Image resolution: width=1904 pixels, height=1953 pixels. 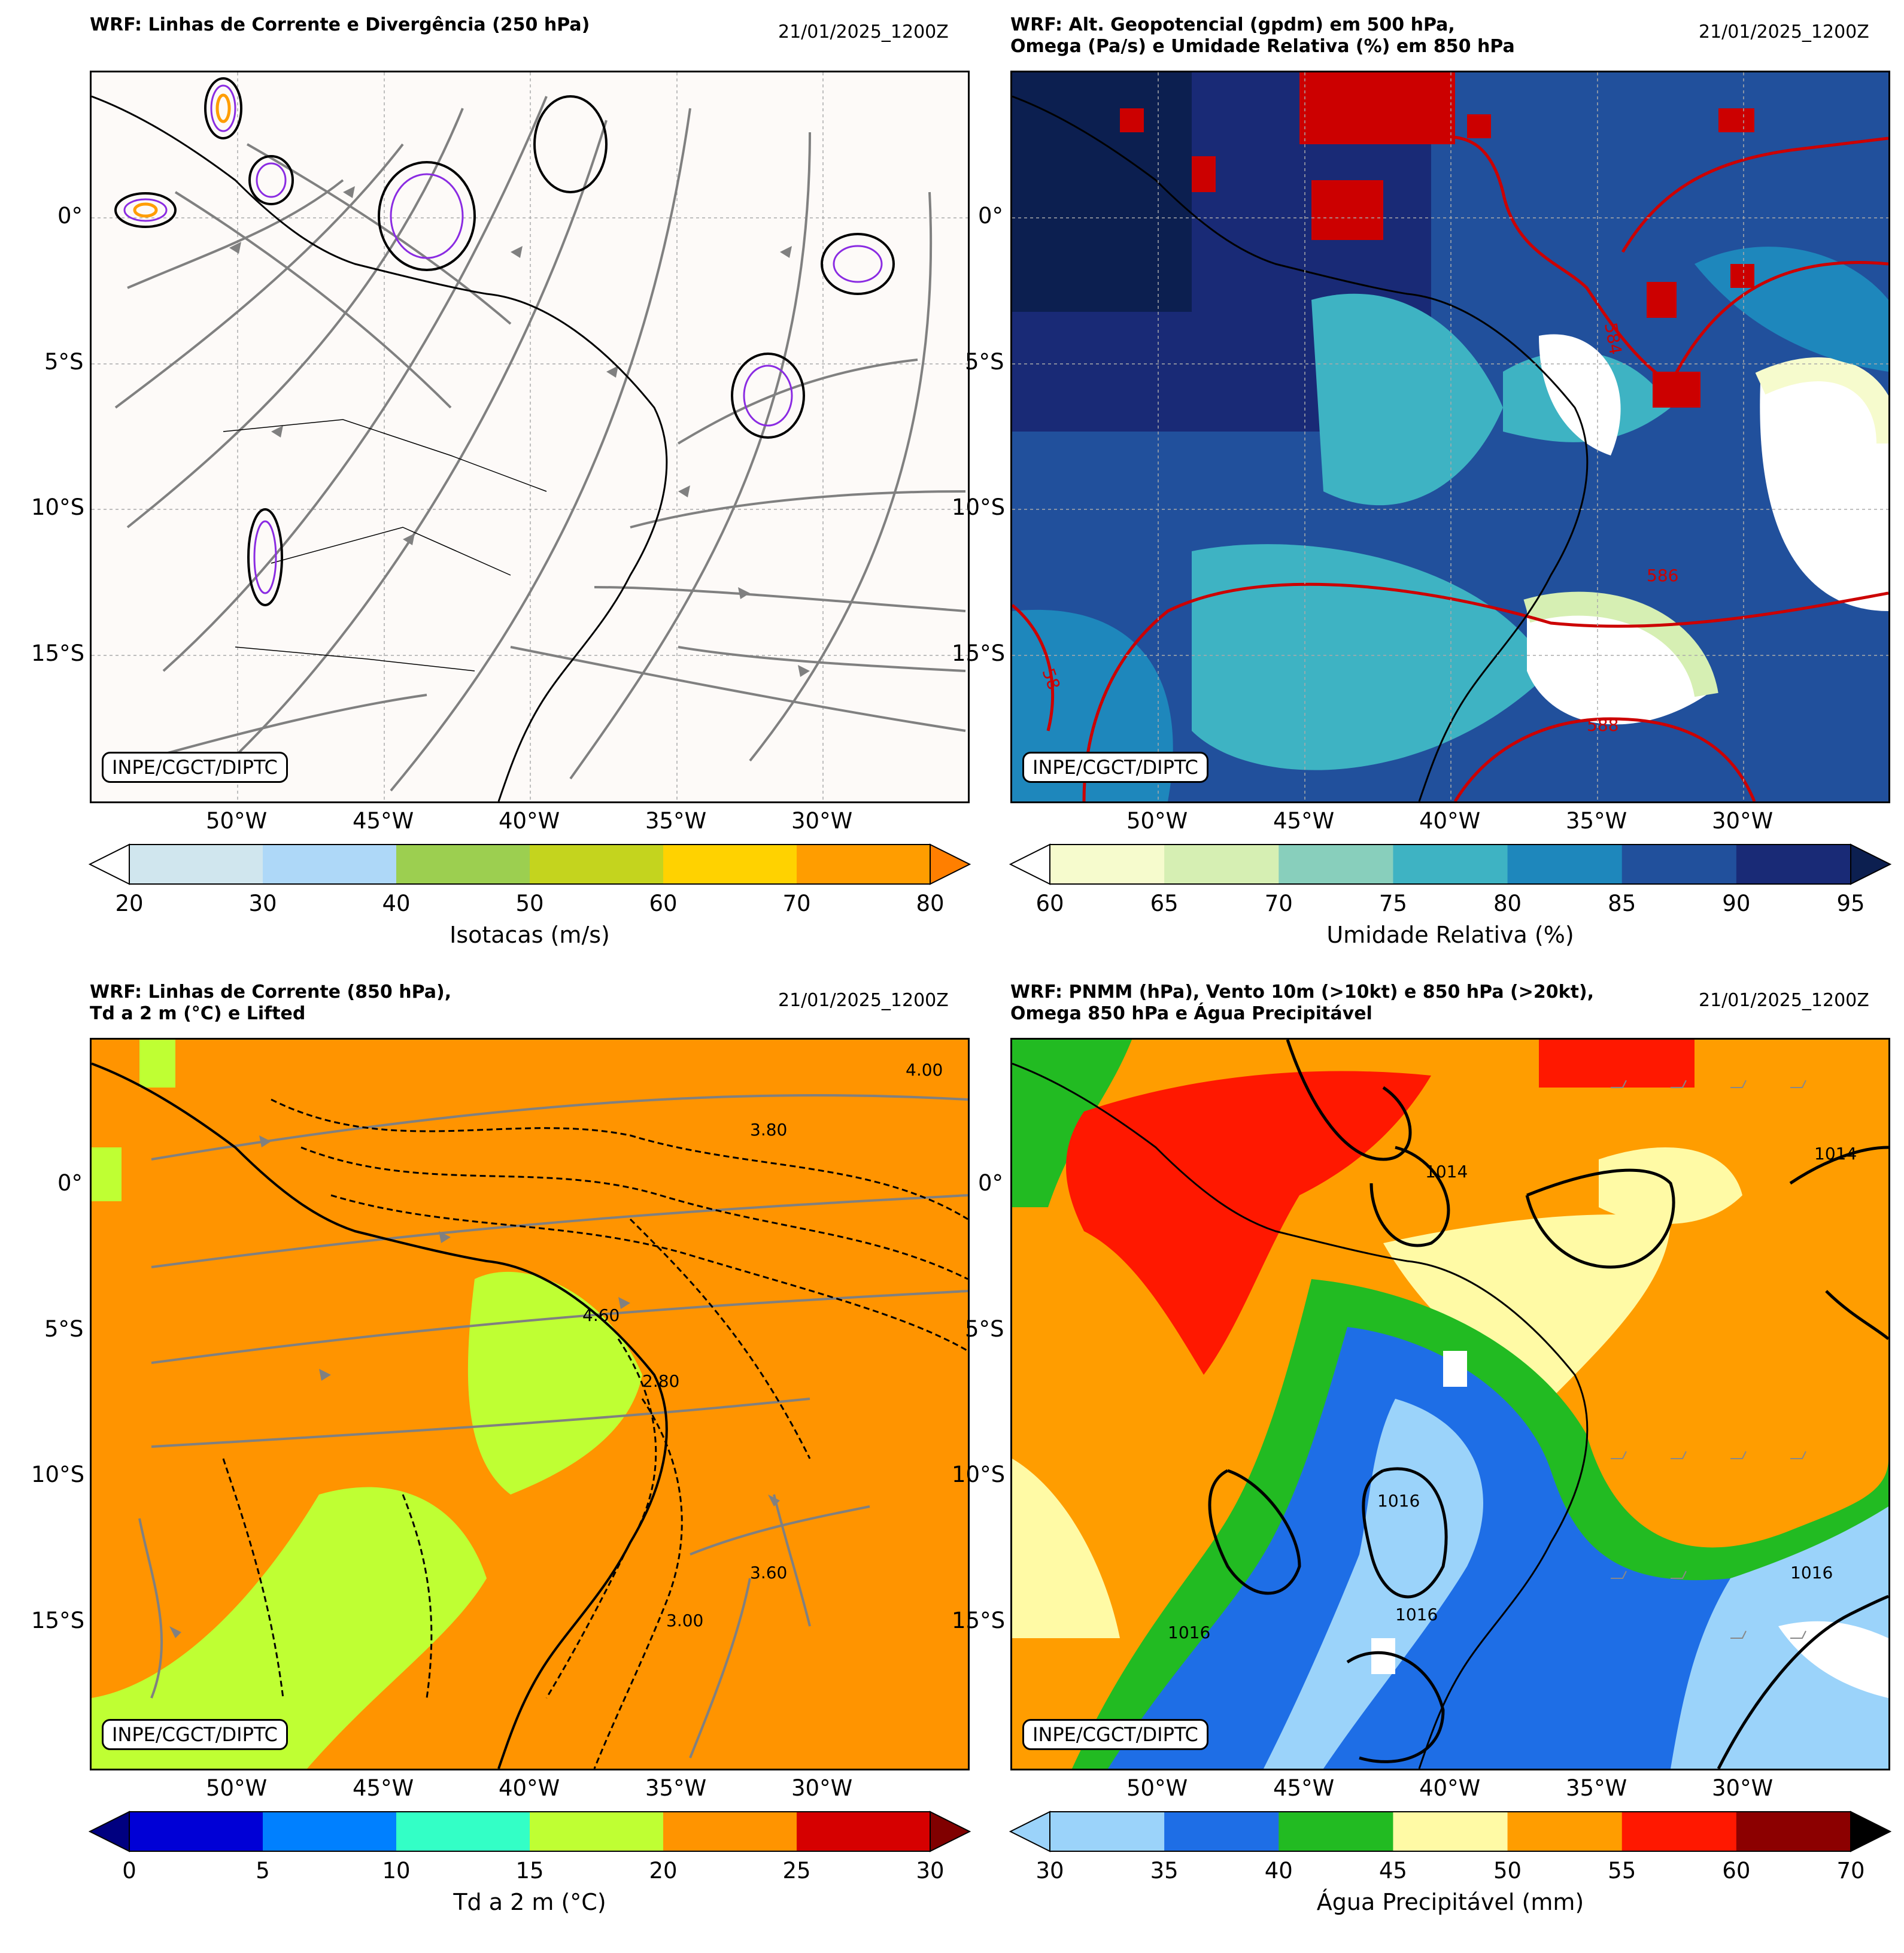 What do you see at coordinates (129, 1871) in the screenshot?
I see `colorbar-tick-label: 0` at bounding box center [129, 1871].